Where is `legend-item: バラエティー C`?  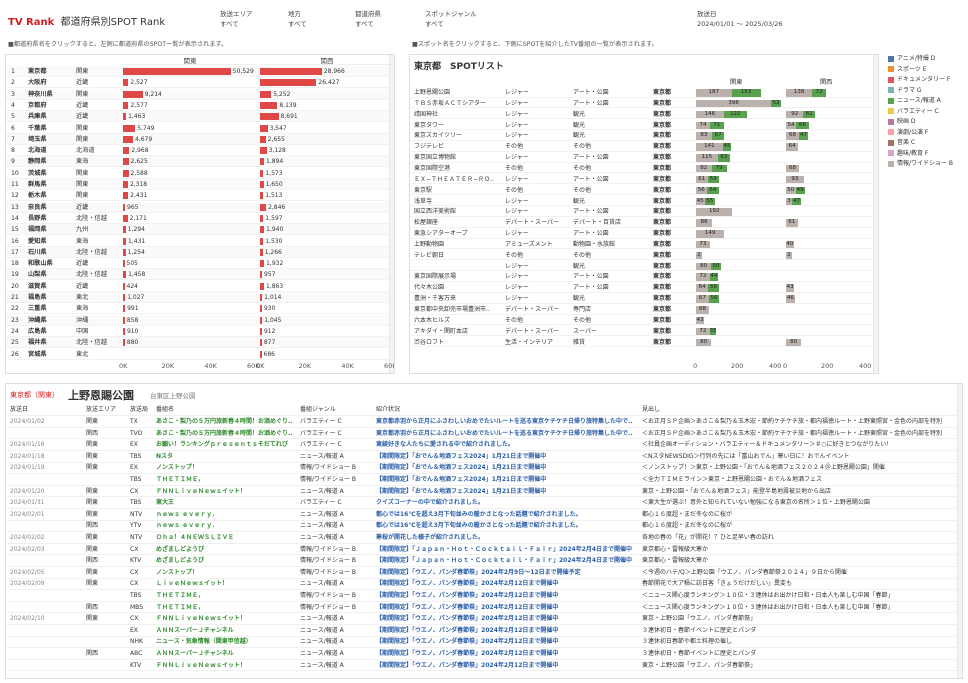
legend-item: バラエティー C is located at coordinates (927, 112).